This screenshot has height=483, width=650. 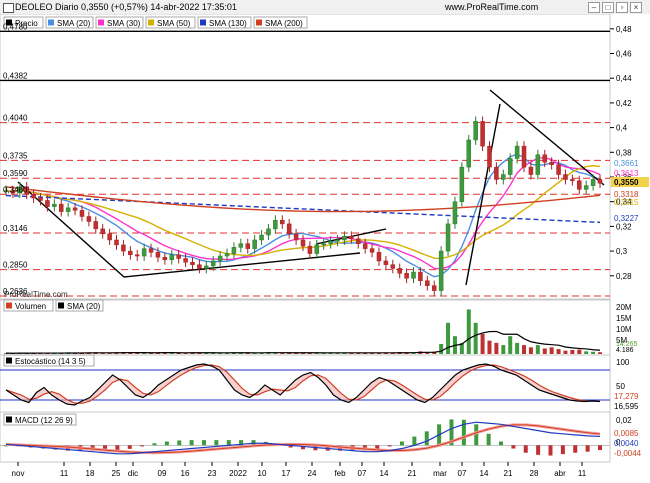 What do you see at coordinates (303, 342) in the screenshot?
I see `volume-sma-line` at bounding box center [303, 342].